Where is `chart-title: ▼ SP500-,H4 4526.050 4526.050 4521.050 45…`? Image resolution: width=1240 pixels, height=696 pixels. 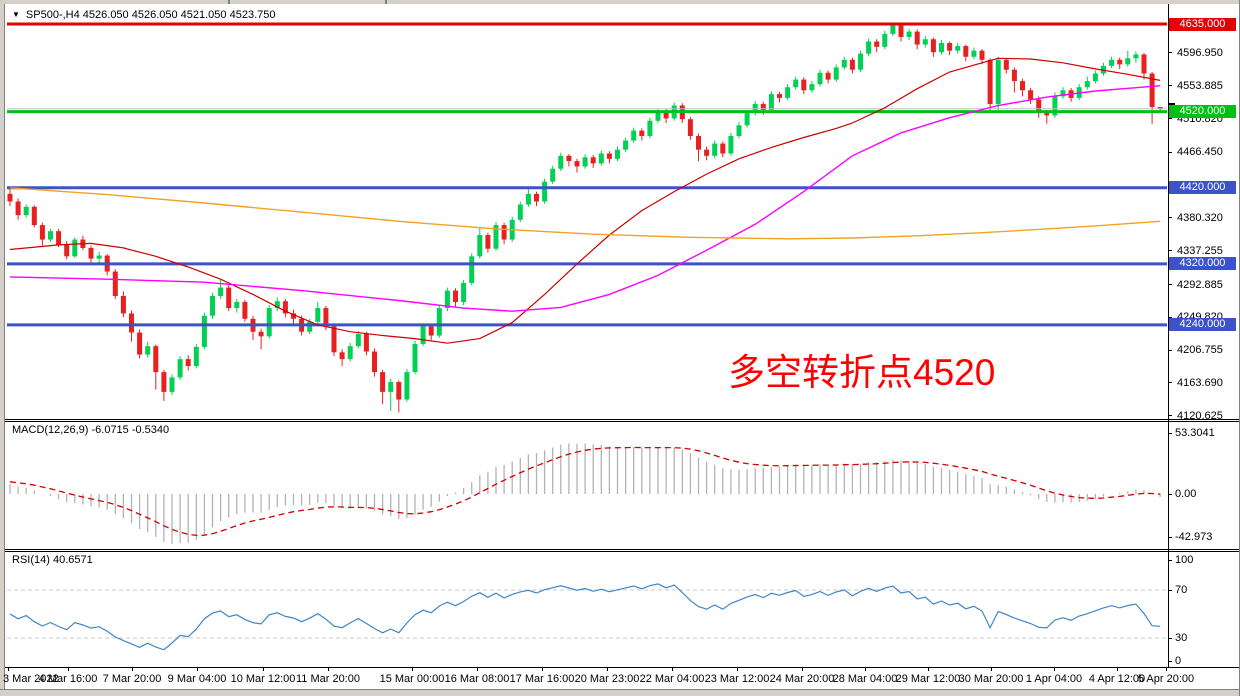 chart-title: ▼ SP500-,H4 4526.050 4526.050 4521.050 45… is located at coordinates (143, 15).